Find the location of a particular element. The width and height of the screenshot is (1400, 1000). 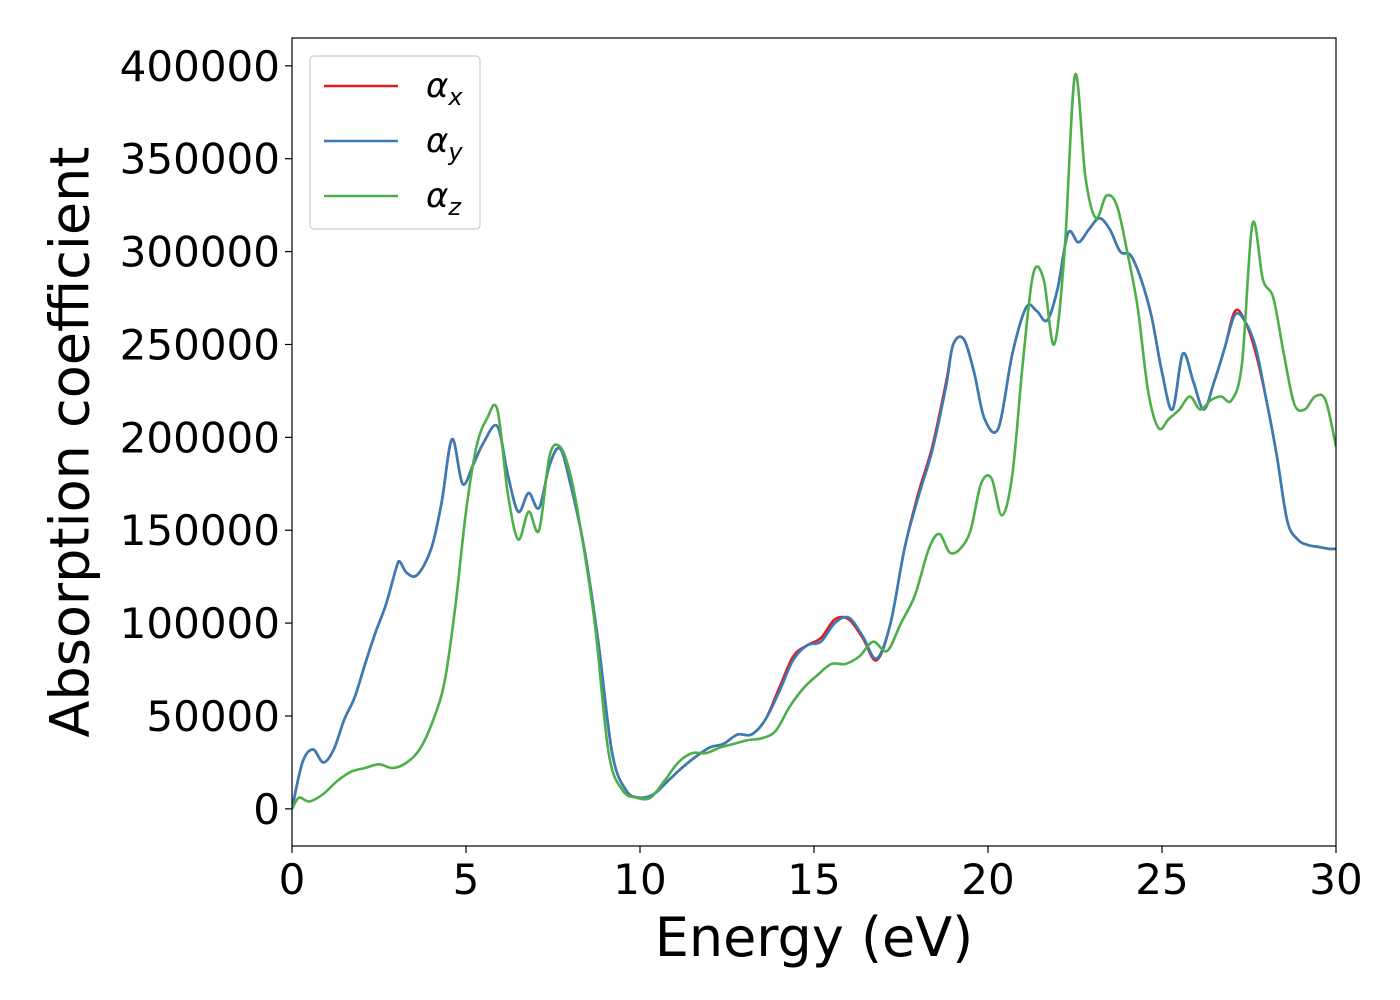

legend-label-alpha-z: αz is located at coordinates (444, 198).